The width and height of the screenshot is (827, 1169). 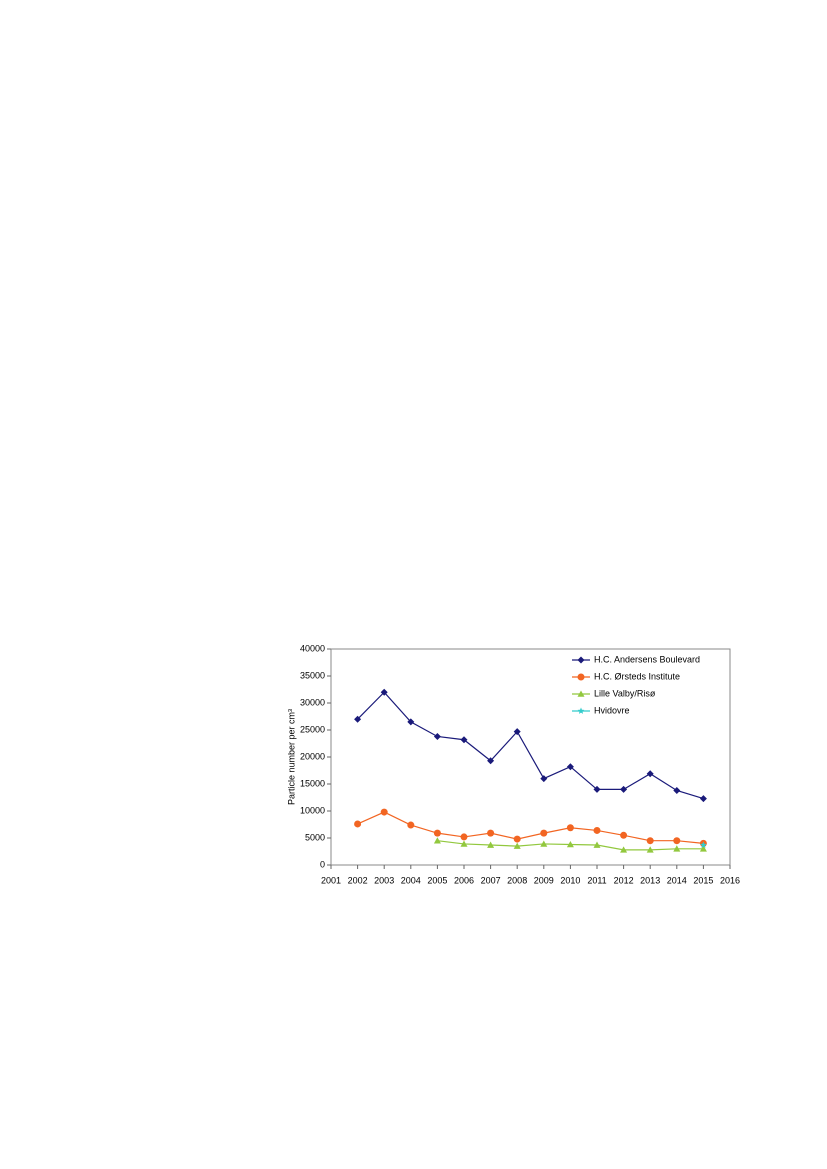 What do you see at coordinates (384, 880) in the screenshot?
I see `x-tick-label: 2003` at bounding box center [384, 880].